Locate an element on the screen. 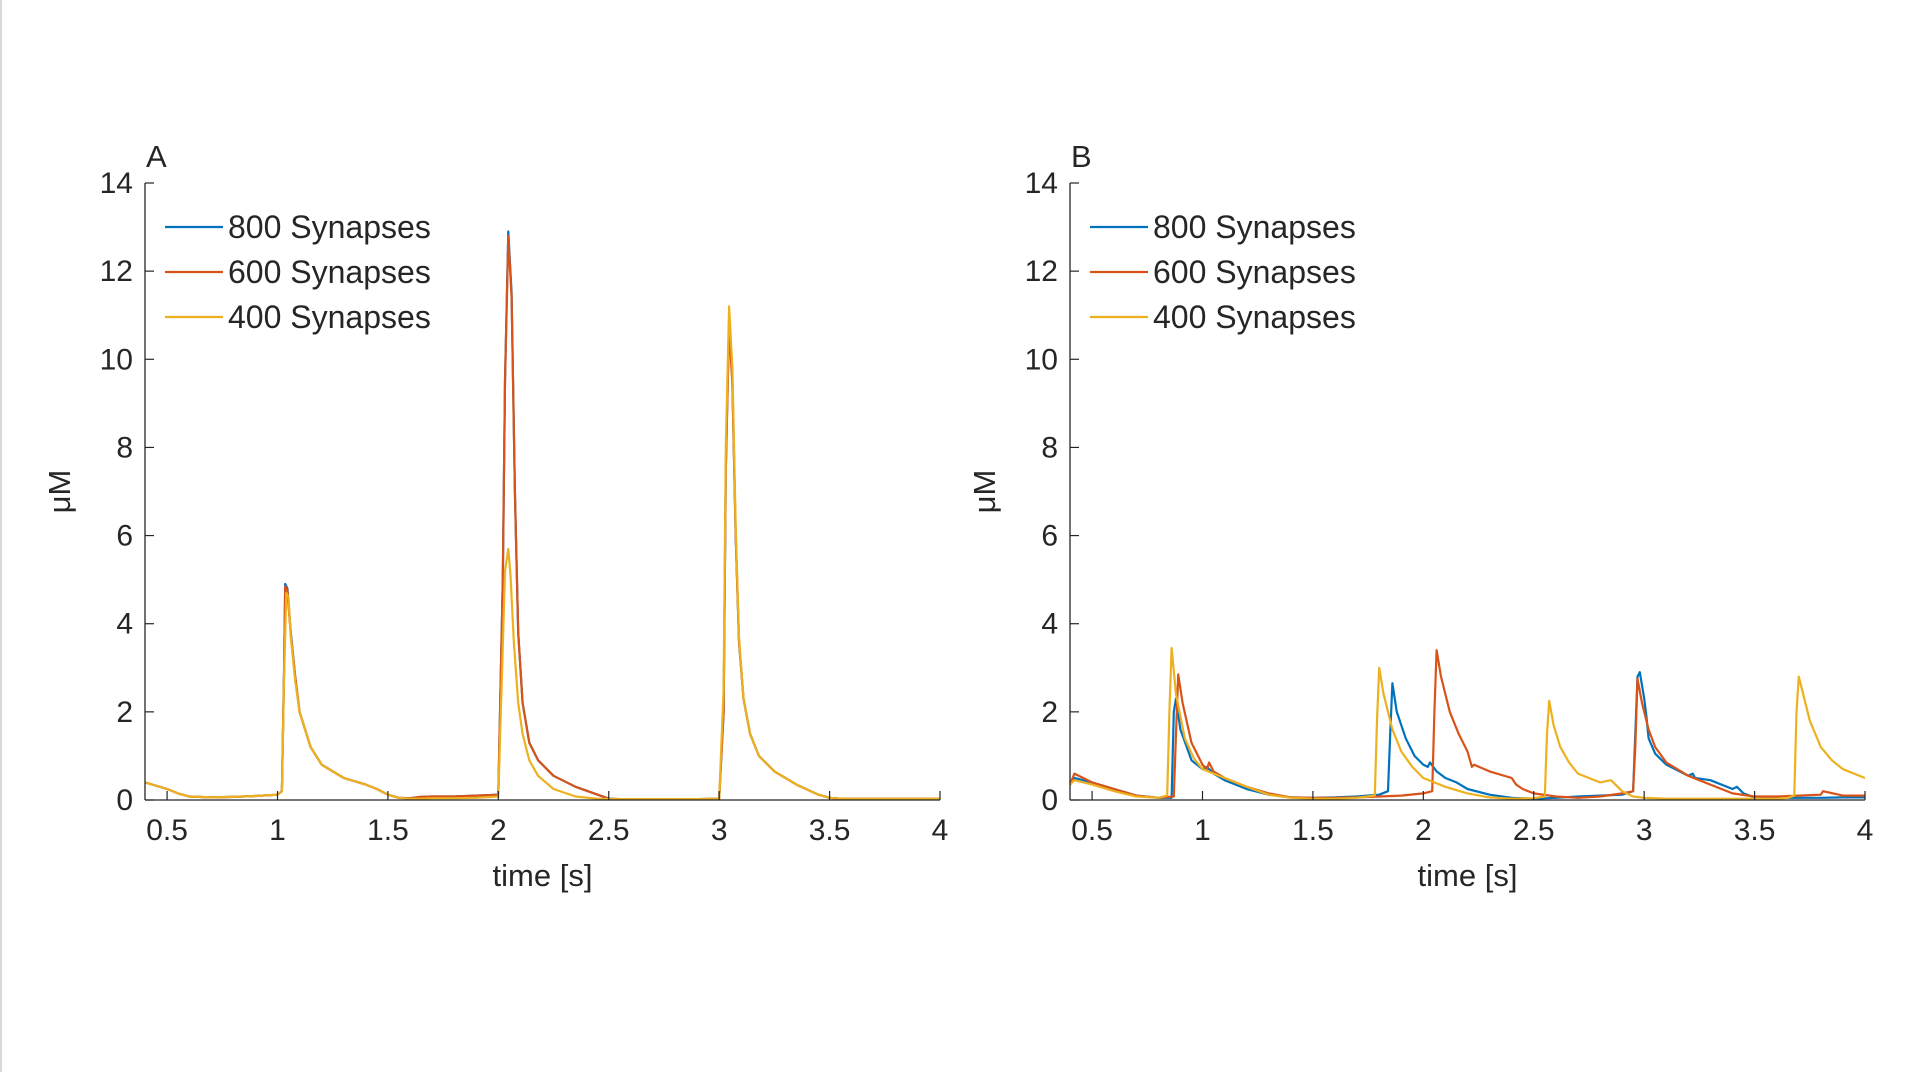  panel-label-a: A is located at coordinates (156, 156).